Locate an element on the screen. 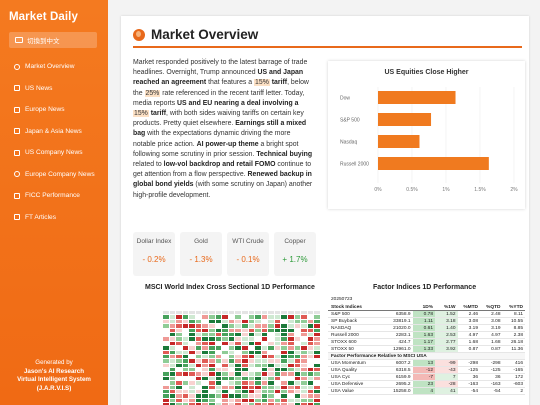 The image size is (540, 405). table-cell: 1.33 is located at coordinates (423, 348).